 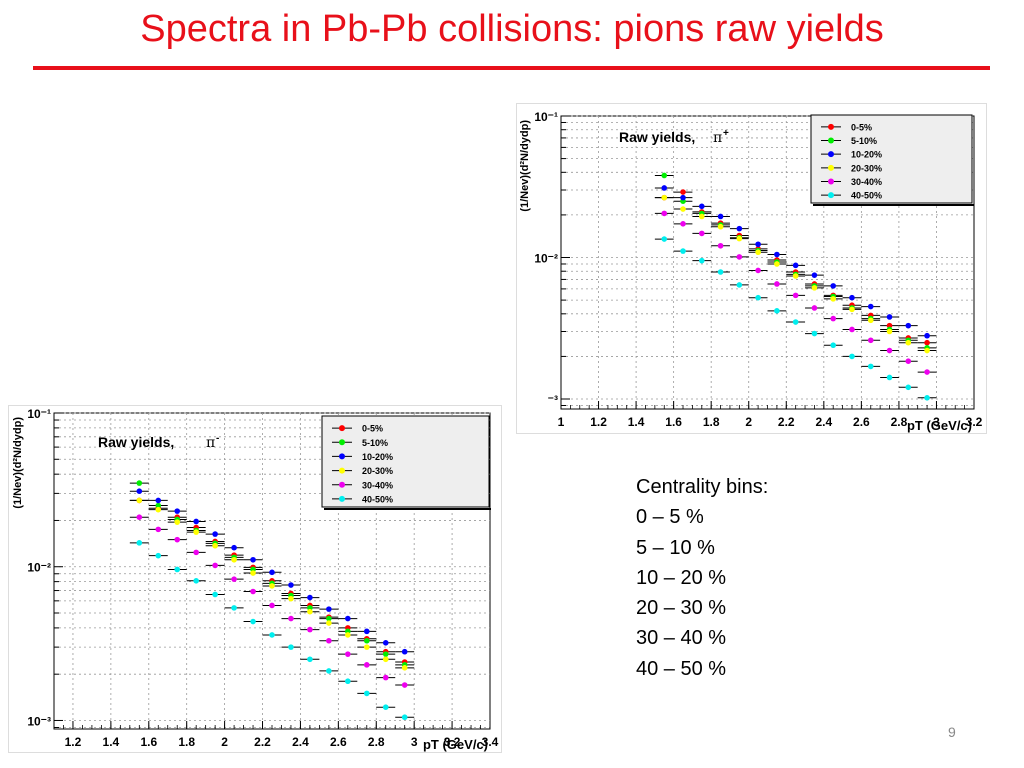 What do you see at coordinates (866, 155) in the screenshot?
I see `legend-label: 10-20%` at bounding box center [866, 155].